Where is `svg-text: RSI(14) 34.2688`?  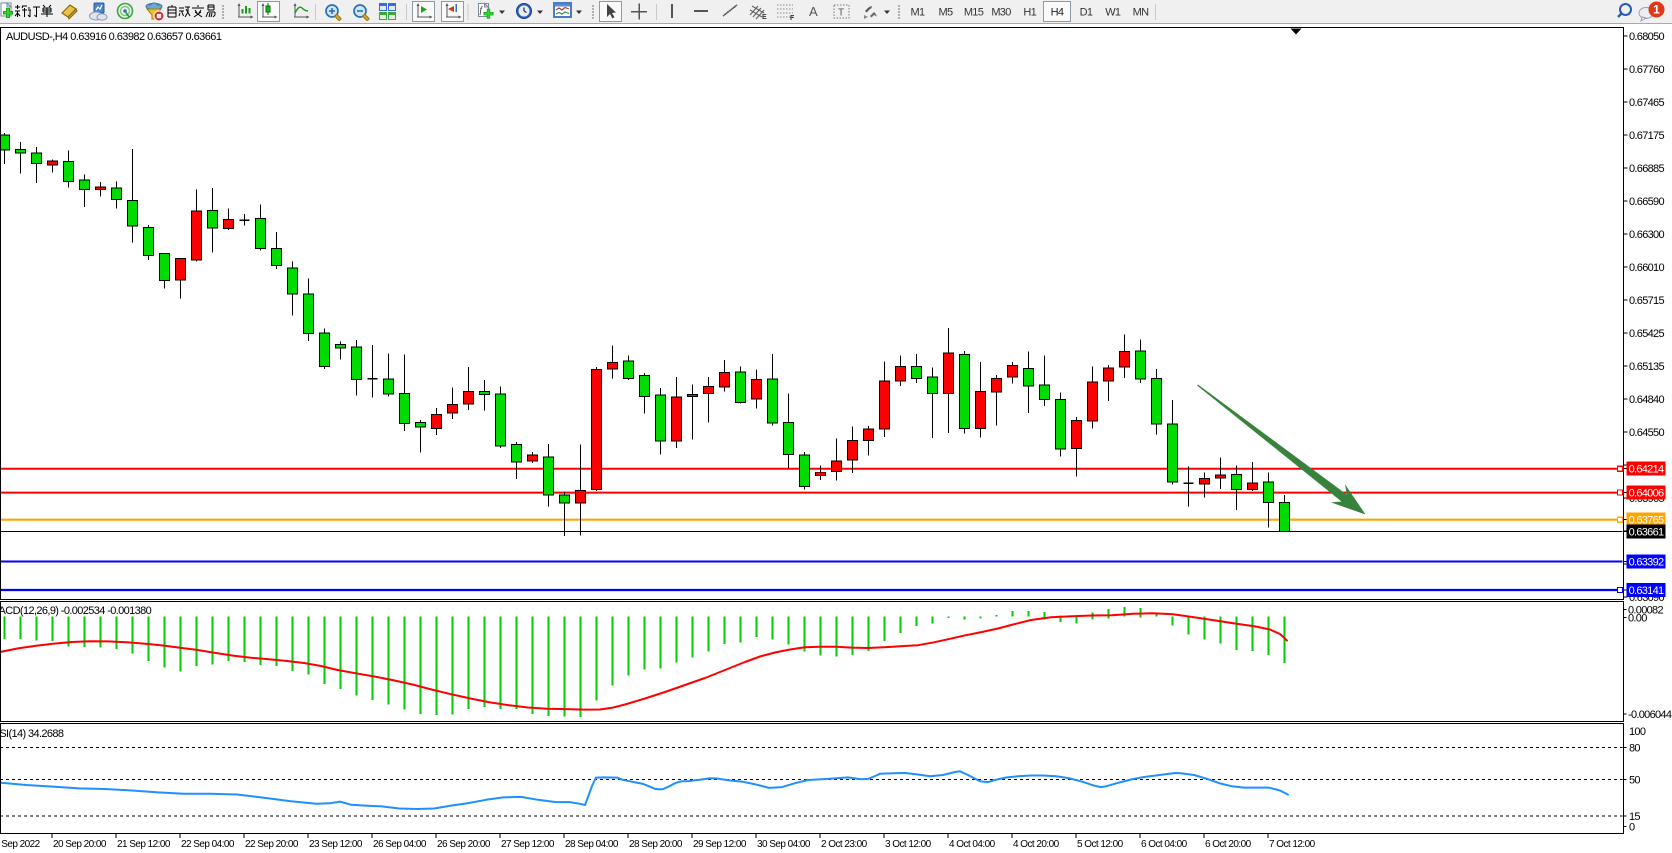 svg-text: RSI(14) 34.2688 is located at coordinates (32, 734).